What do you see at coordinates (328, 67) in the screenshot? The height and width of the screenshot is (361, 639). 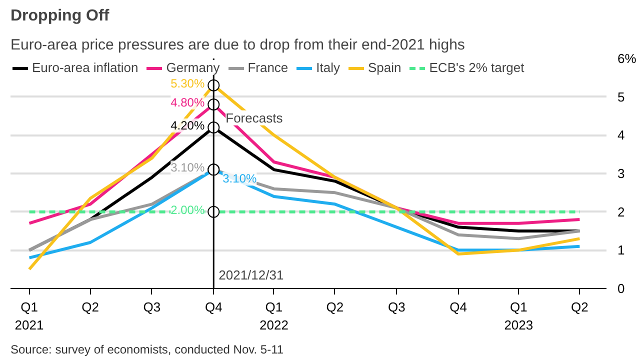 I see `legend-label: Italy` at bounding box center [328, 67].